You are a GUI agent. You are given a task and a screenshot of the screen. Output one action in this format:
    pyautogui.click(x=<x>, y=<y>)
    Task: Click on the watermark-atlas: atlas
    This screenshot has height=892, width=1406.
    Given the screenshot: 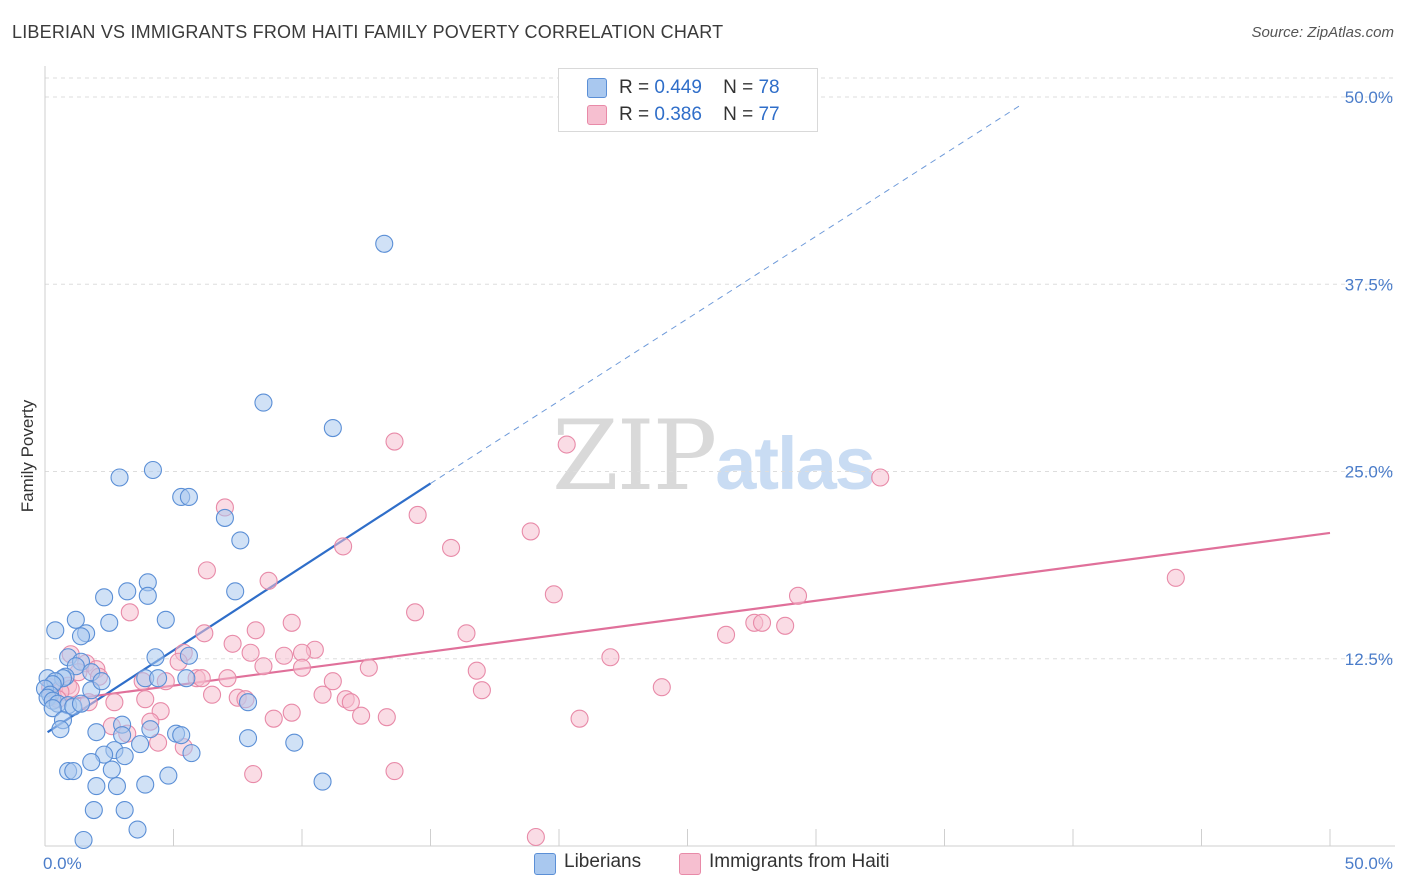 What is the action you would take?
    pyautogui.click(x=795, y=463)
    